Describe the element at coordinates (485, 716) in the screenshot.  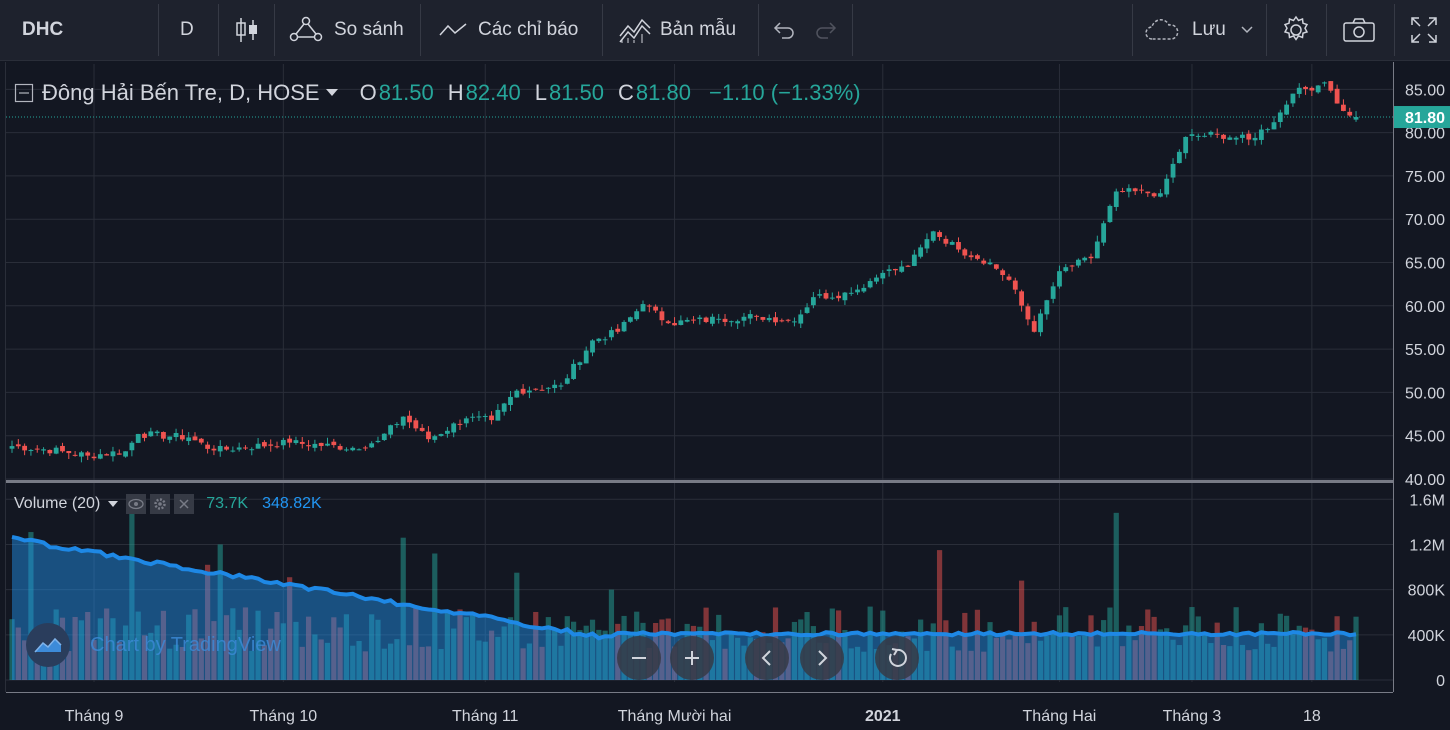
I see `time-tick-label: Tháng 11` at that location.